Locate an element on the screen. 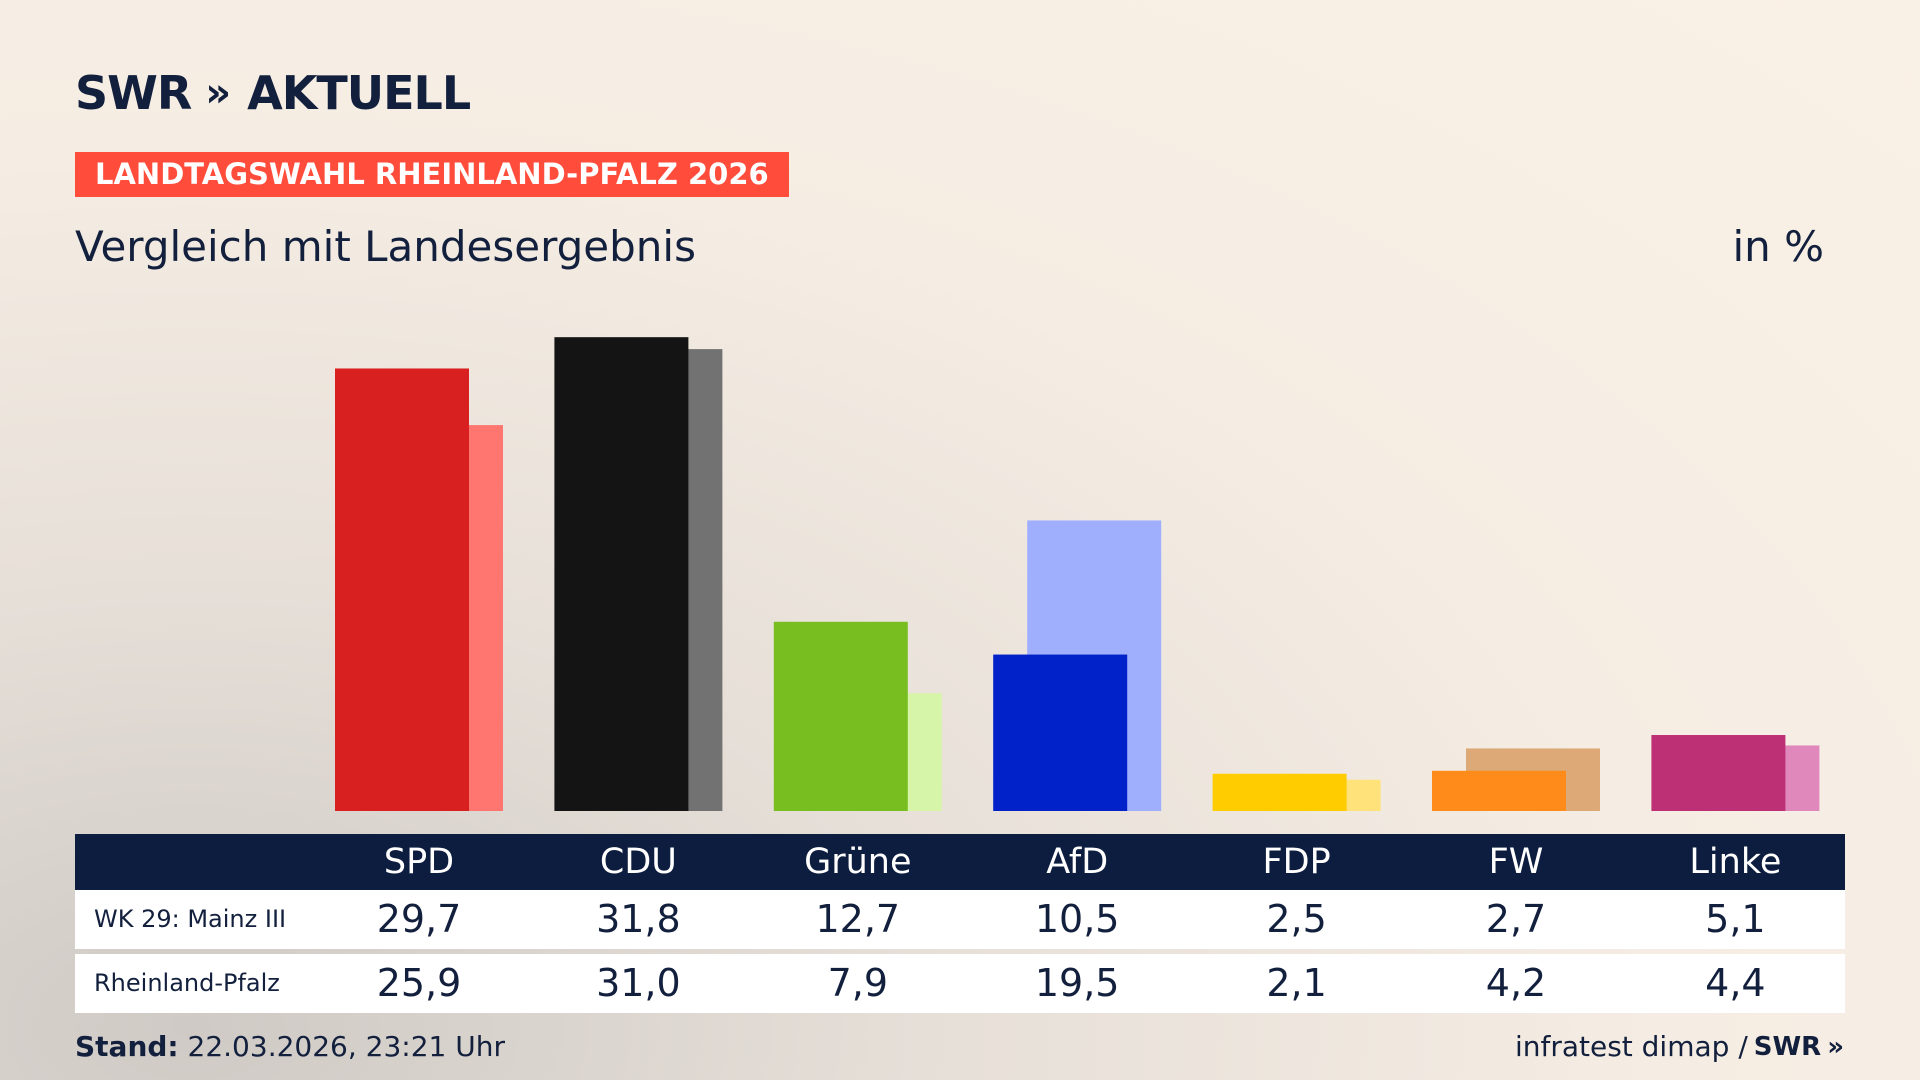 The height and width of the screenshot is (1080, 1920). election-tag: LANDTAGSWAHL RHEINLAND-PFALZ 2026 is located at coordinates (432, 174).